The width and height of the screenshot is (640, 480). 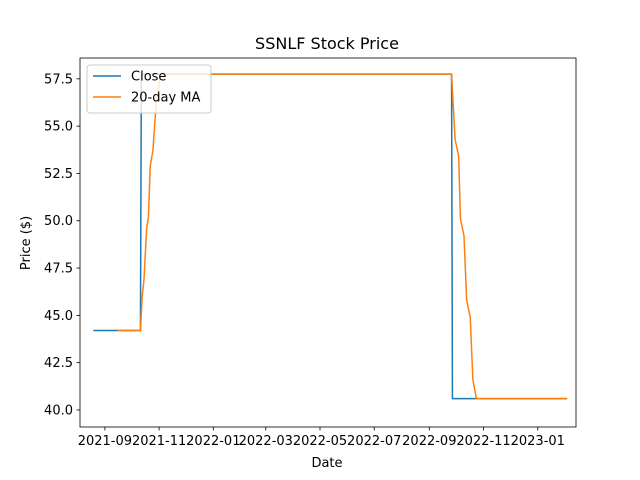 What do you see at coordinates (483, 441) in the screenshot?
I see `x-tick-label: 2022-11` at bounding box center [483, 441].